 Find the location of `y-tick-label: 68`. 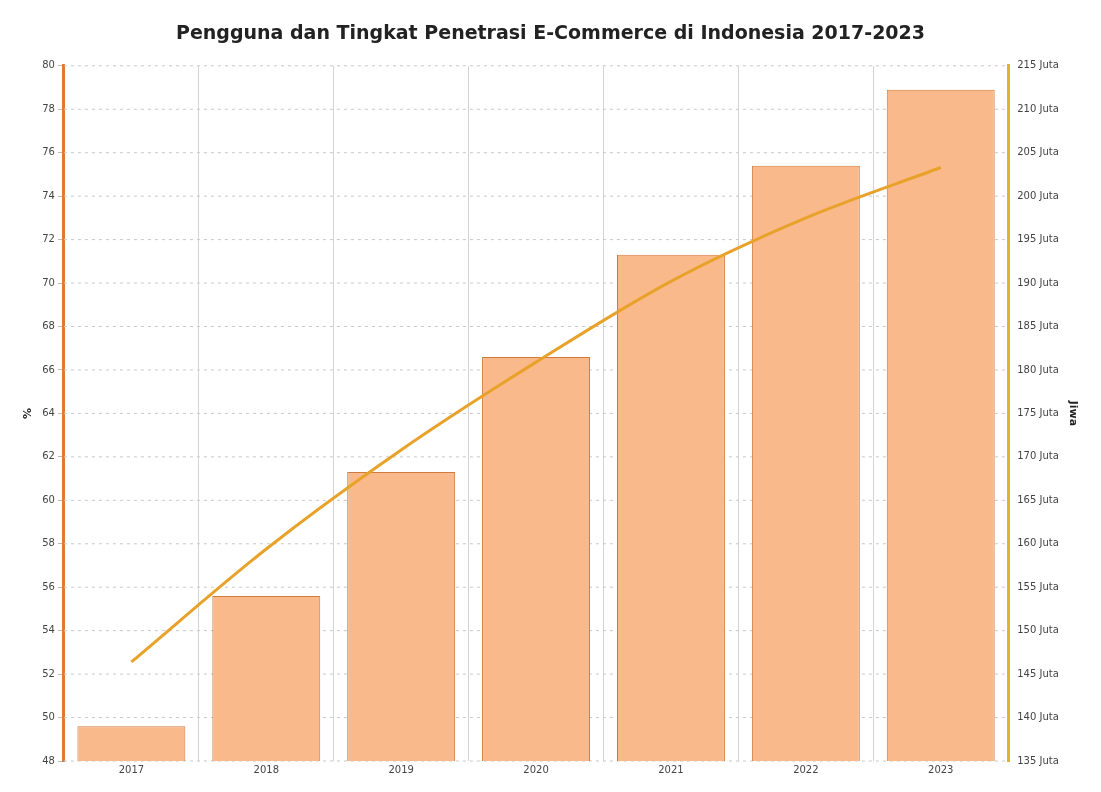

y-tick-label: 68 is located at coordinates (48, 326).